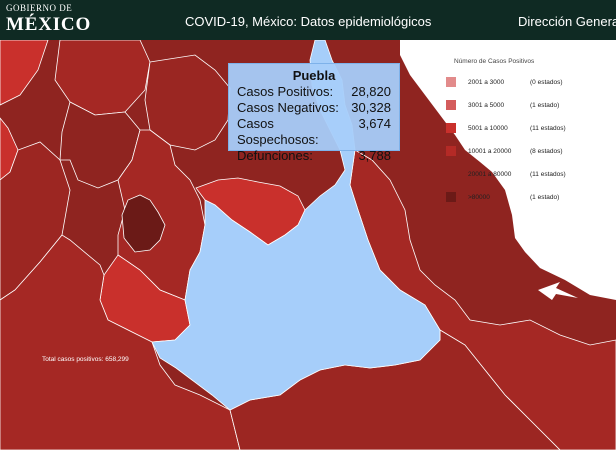 Image resolution: width=616 pixels, height=450 pixels. Describe the element at coordinates (558, 291) in the screenshot. I see `compass-arrow-icon` at that location.